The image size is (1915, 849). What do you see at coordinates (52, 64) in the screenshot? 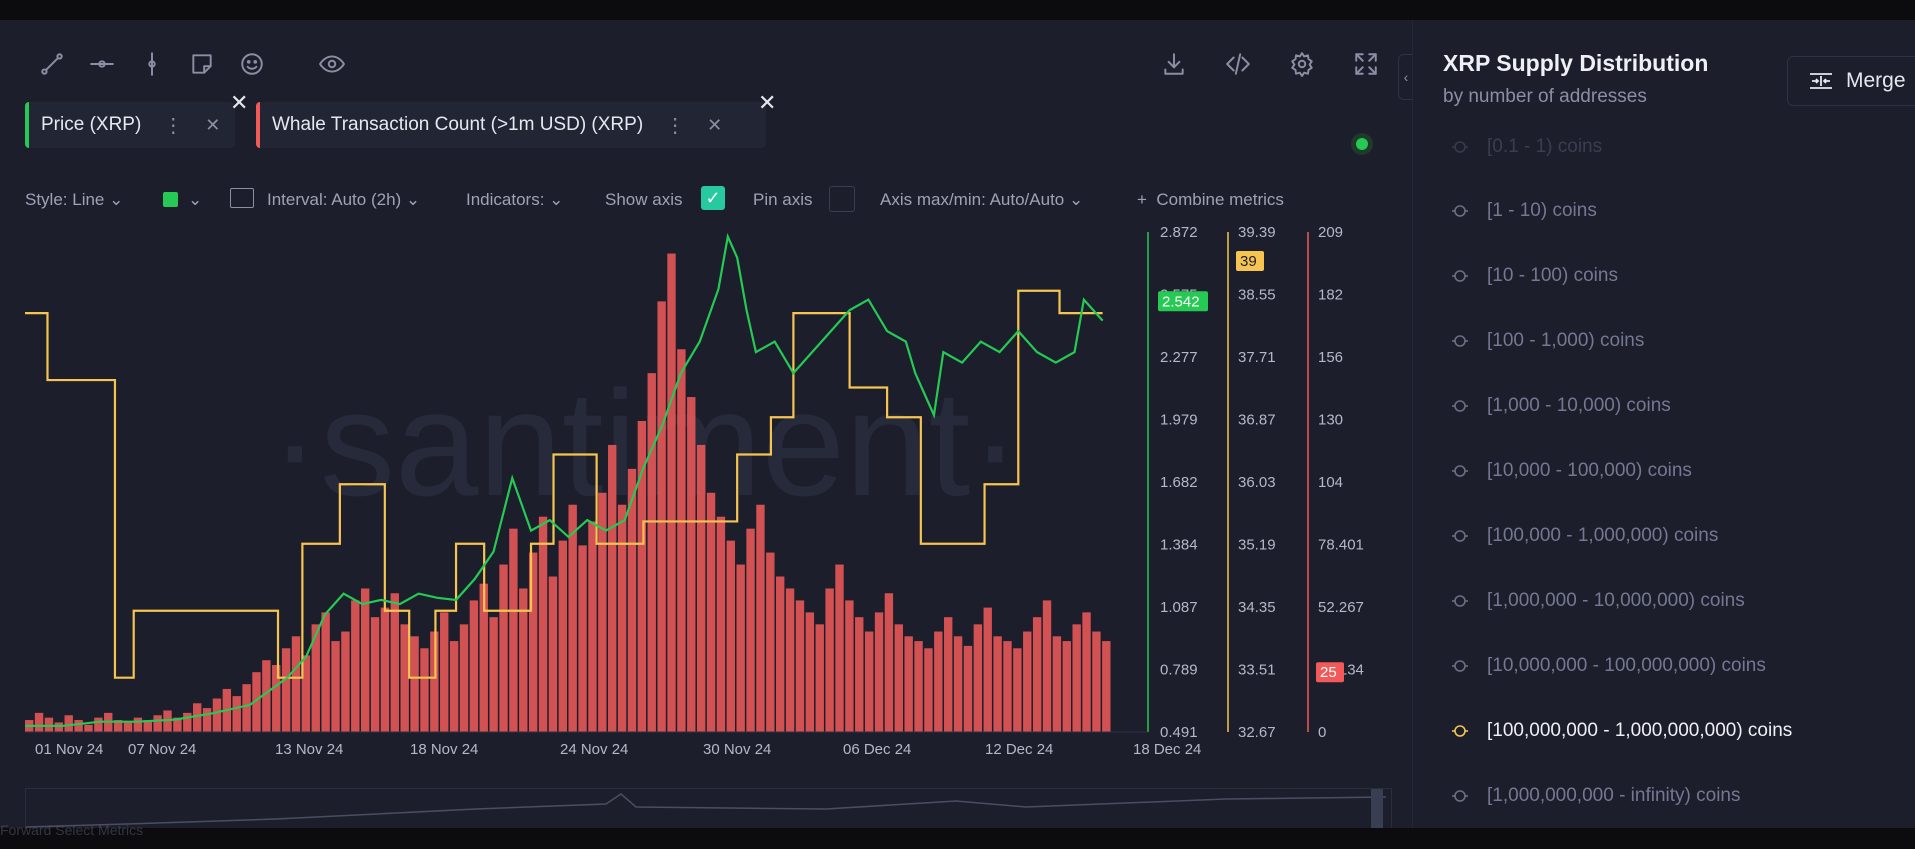
I see `line-draw-icon` at bounding box center [52, 64].